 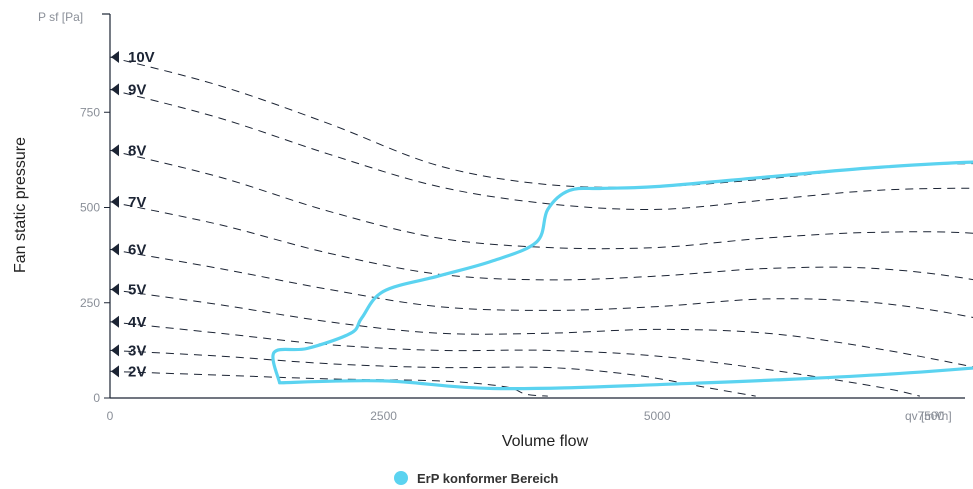 I want to click on curve-5v, so click(x=541, y=328).